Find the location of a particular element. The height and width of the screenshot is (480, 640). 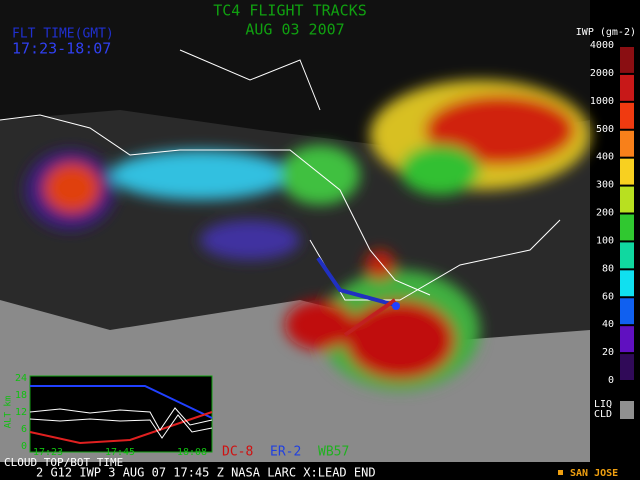

liq-label: LIQ is located at coordinates (603, 404).